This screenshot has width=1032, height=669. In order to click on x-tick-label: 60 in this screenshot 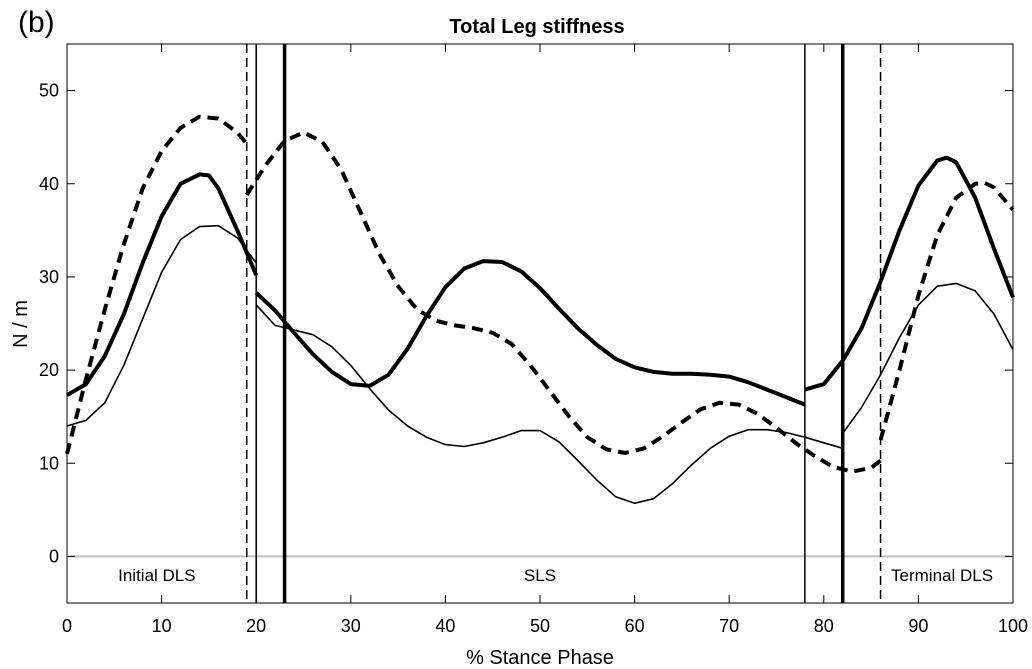, I will do `click(635, 626)`.